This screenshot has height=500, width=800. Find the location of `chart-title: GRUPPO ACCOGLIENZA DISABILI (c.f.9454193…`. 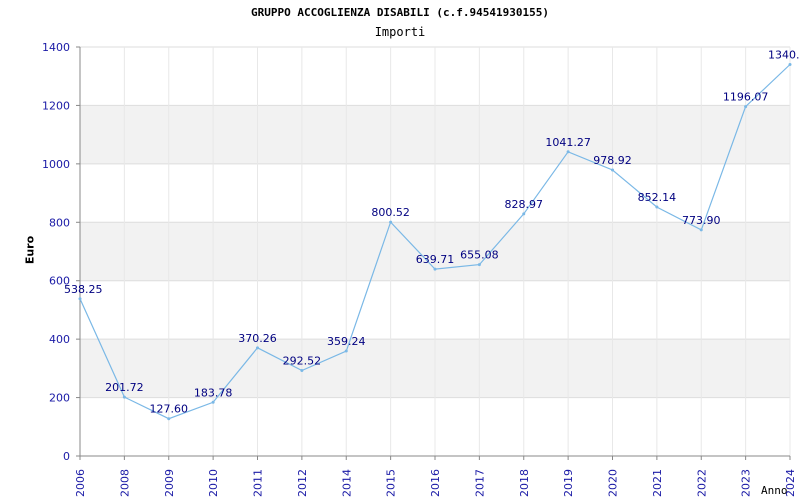

chart-title: GRUPPO ACCOGLIENZA DISABILI (c.f.9454193… is located at coordinates (399, 12).